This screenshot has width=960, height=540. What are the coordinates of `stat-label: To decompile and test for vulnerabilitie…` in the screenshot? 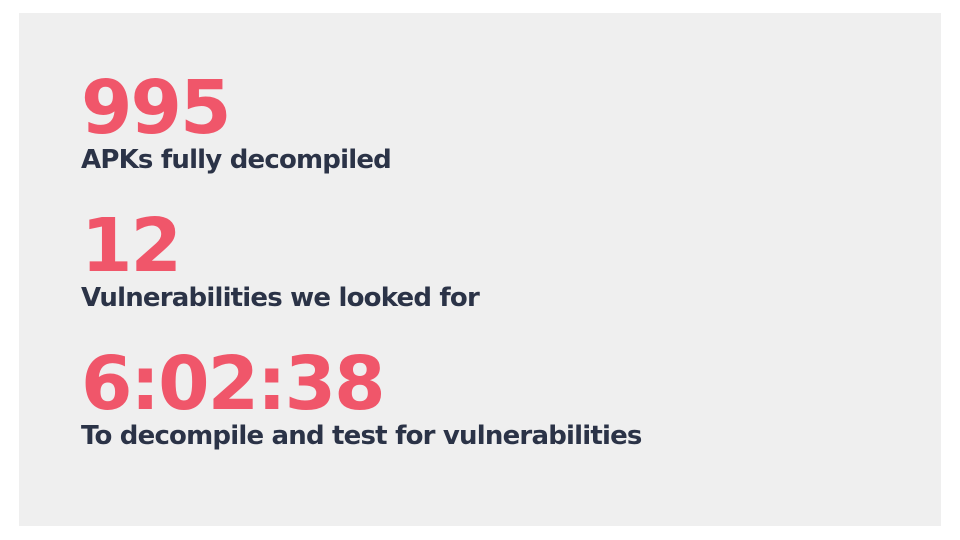 It's located at (361, 436).